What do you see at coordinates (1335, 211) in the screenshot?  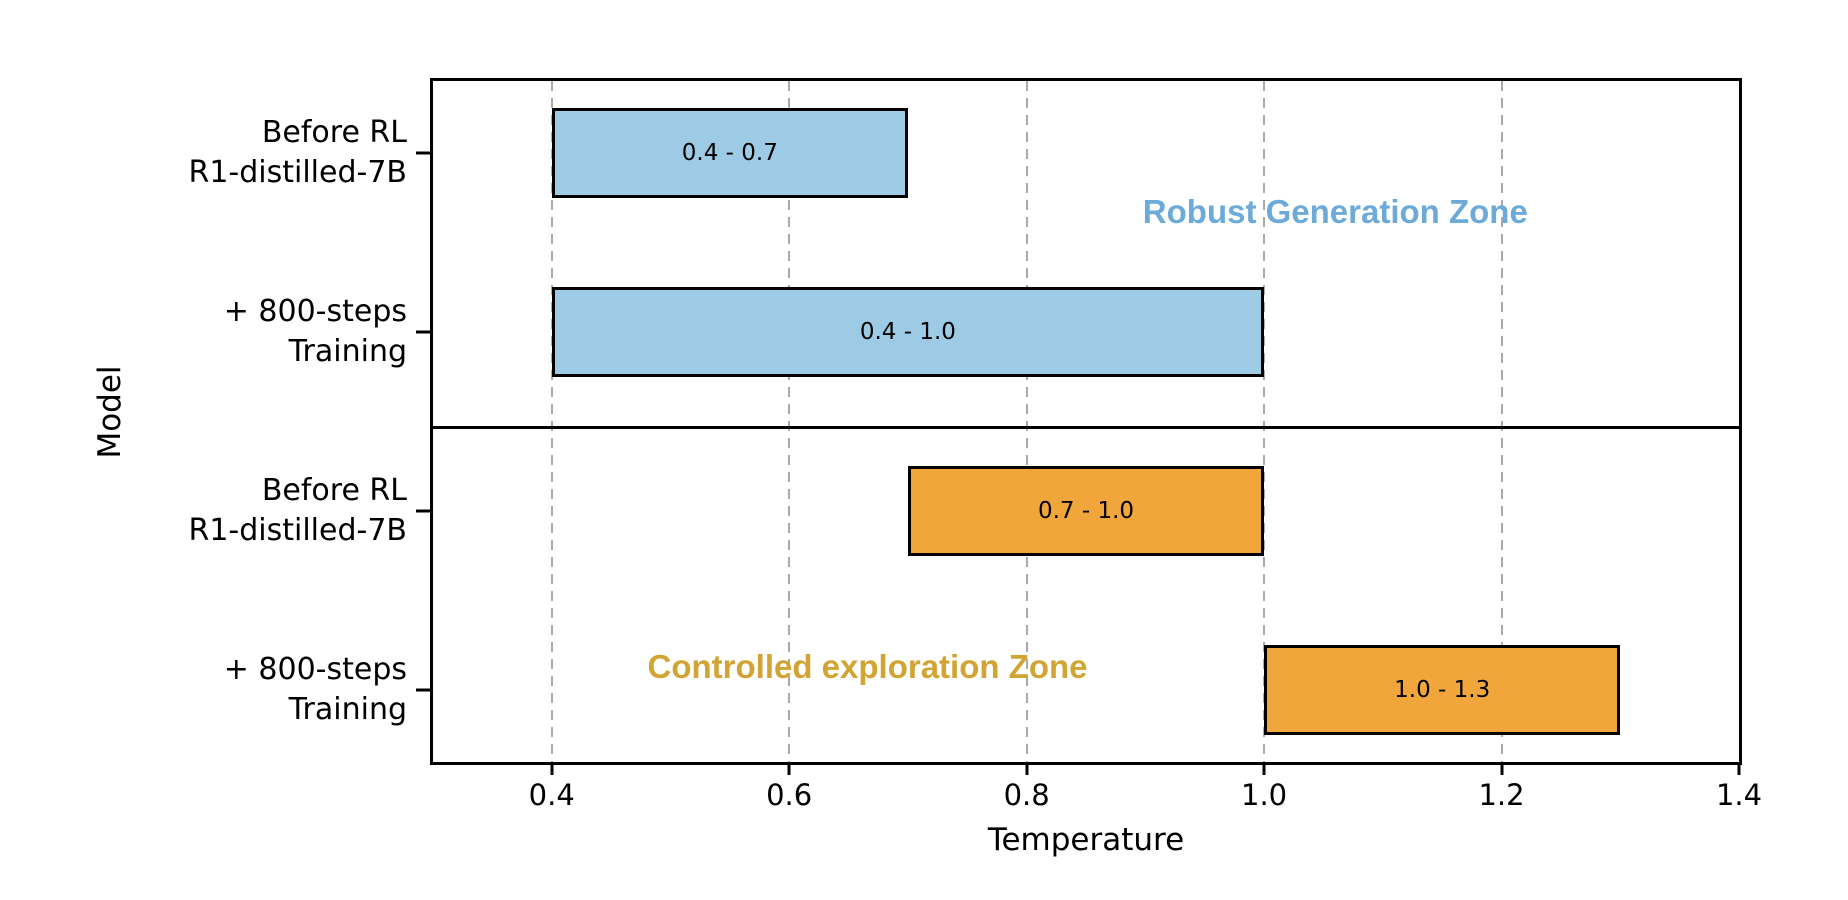 I see `zone-annotation-0: Robust Generation Zone` at bounding box center [1335, 211].